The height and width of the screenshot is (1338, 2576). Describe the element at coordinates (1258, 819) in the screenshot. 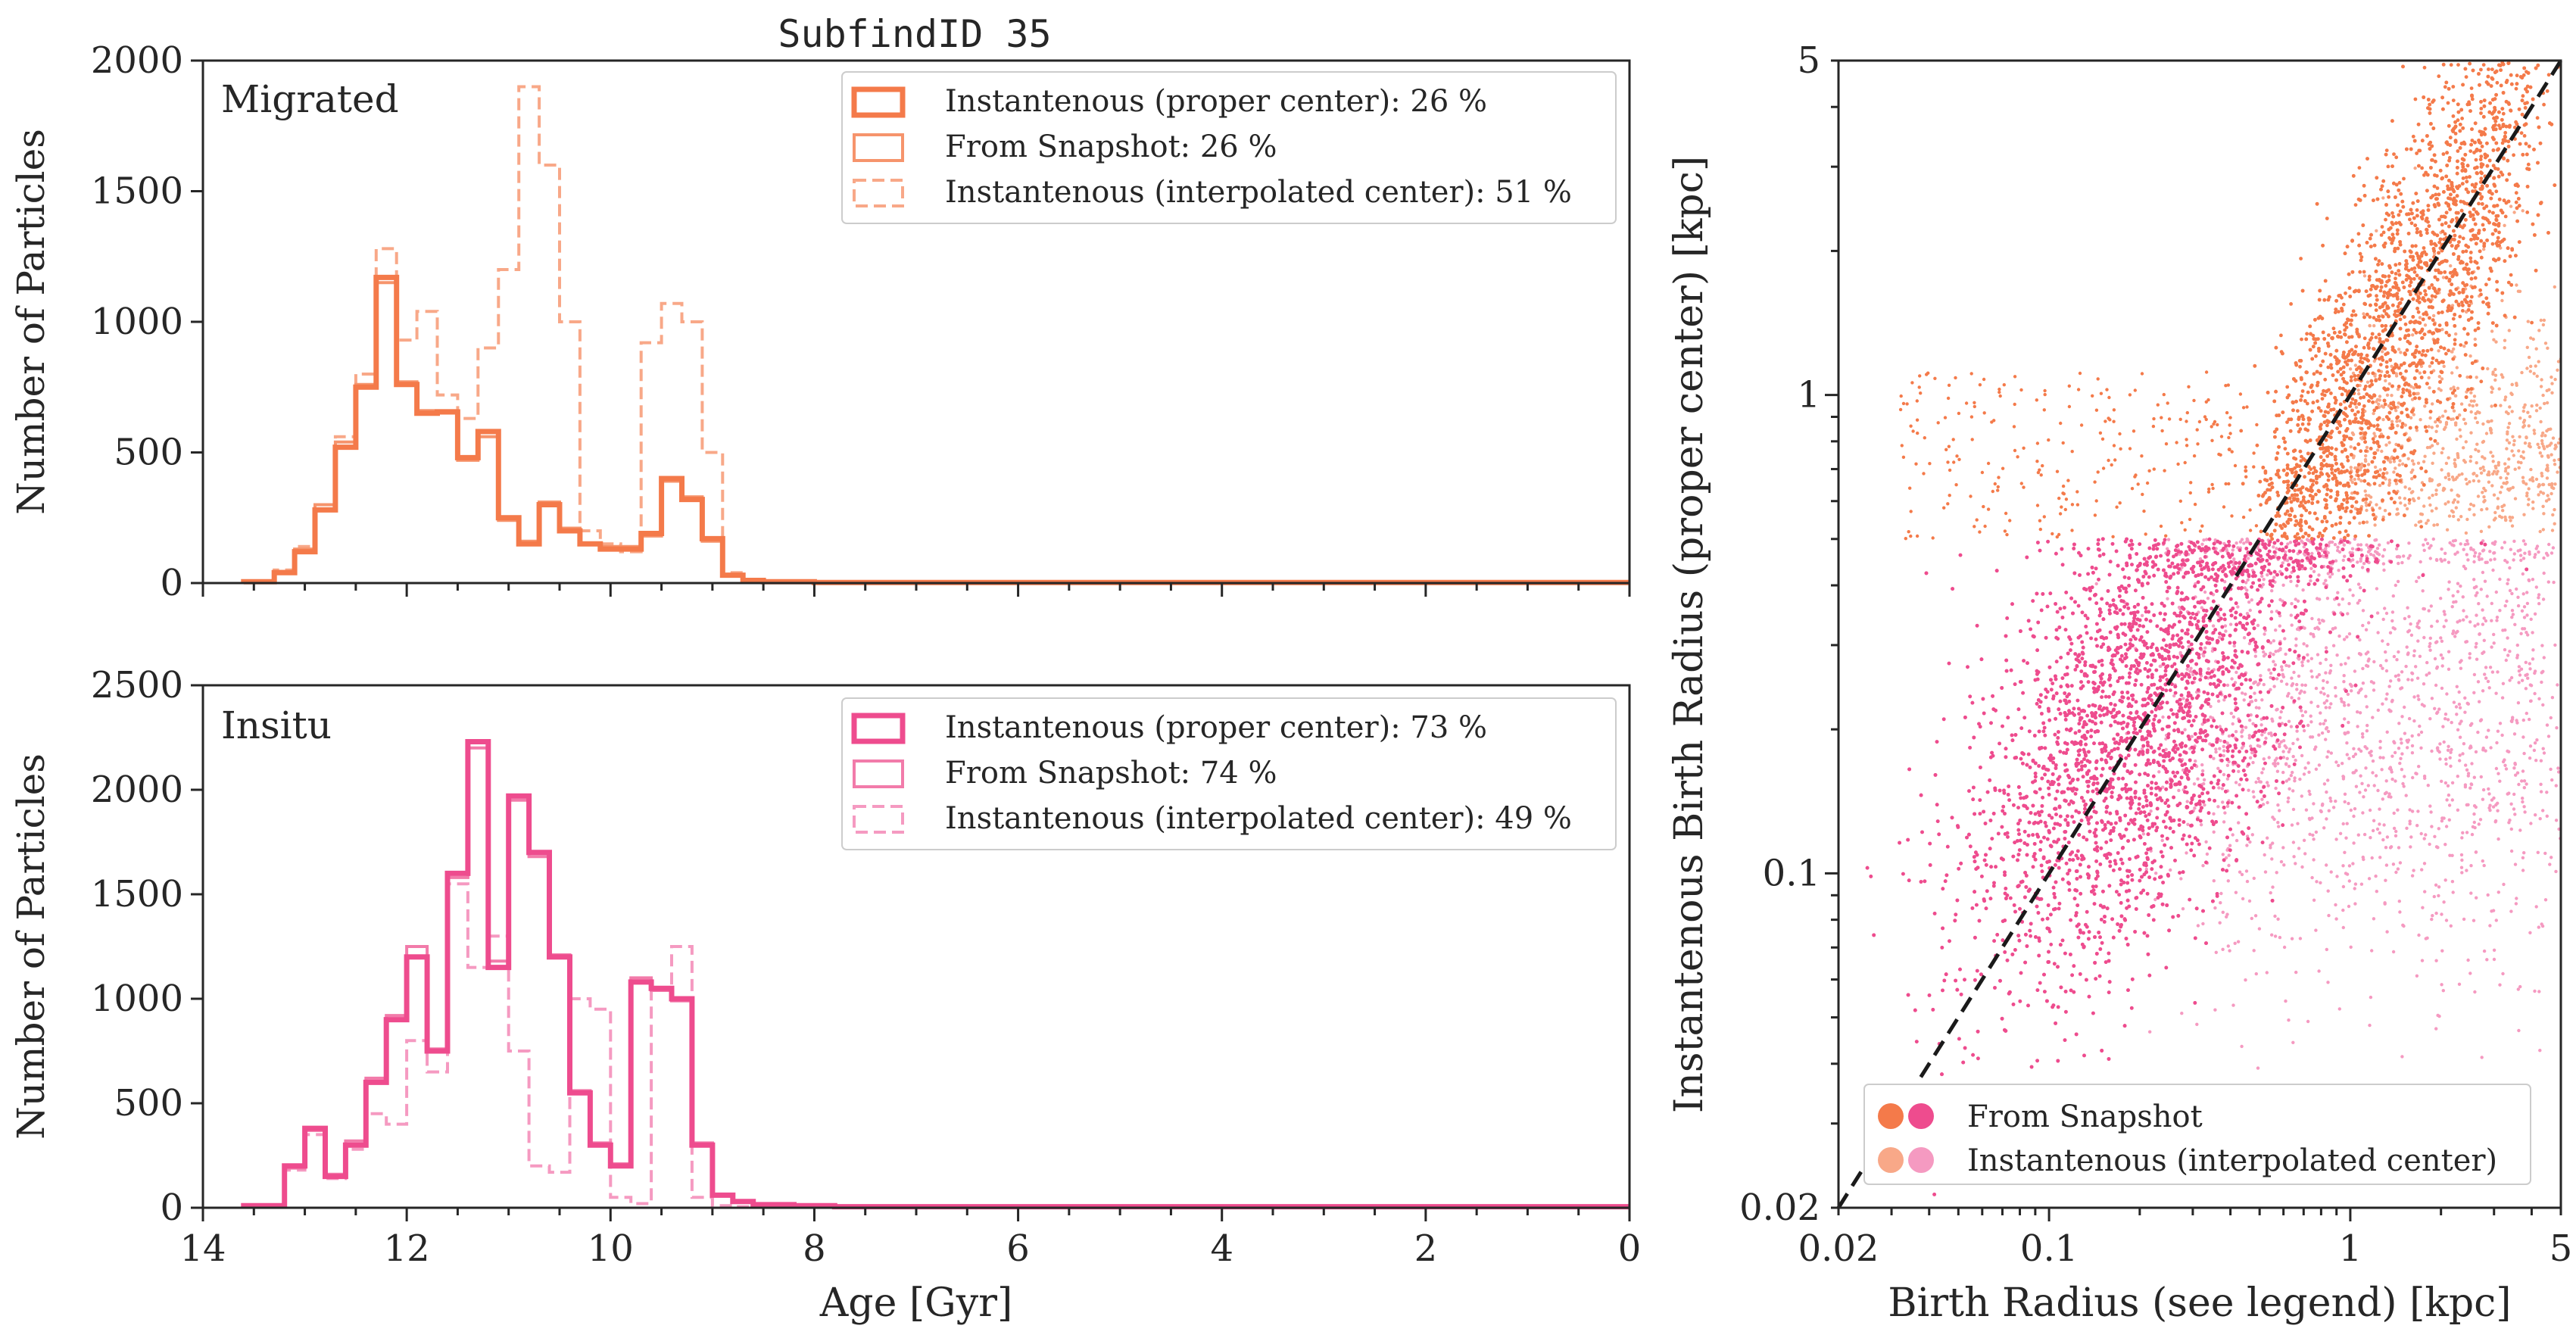

I see `insitu-legend-interp: Instantenous (interpolated center): 49 %` at that location.